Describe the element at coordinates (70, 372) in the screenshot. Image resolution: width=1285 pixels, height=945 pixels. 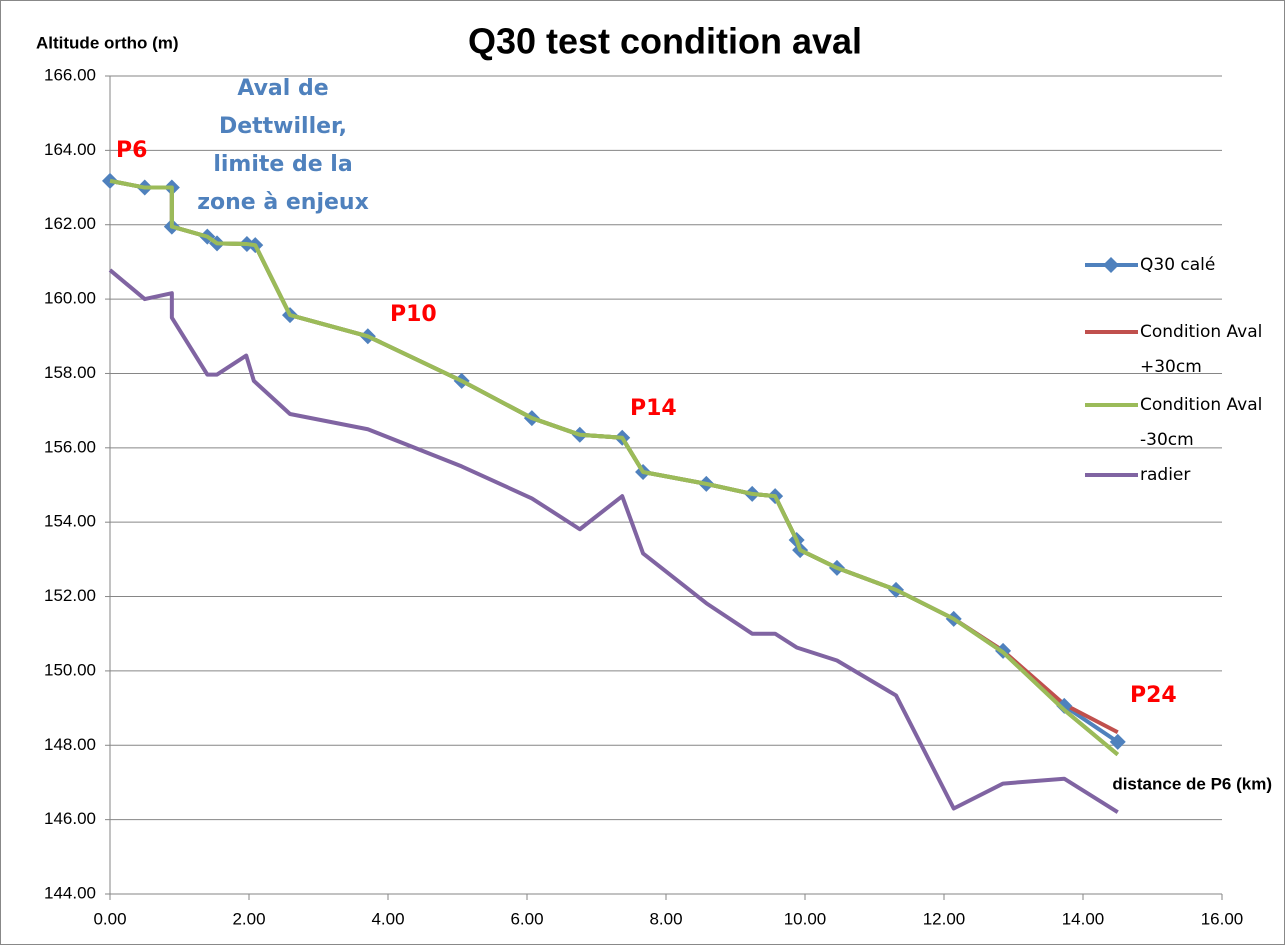
I see `y-tick-label: 158.00` at that location.